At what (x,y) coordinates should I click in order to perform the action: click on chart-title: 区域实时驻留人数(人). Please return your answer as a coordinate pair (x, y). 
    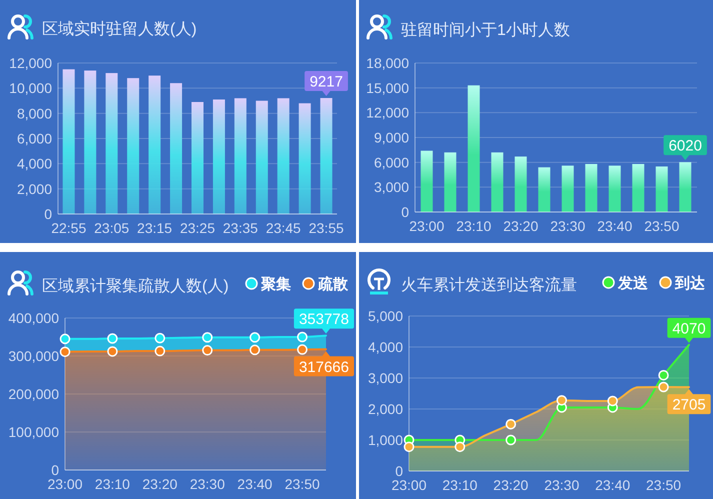
    Looking at the image, I should click on (119, 29).